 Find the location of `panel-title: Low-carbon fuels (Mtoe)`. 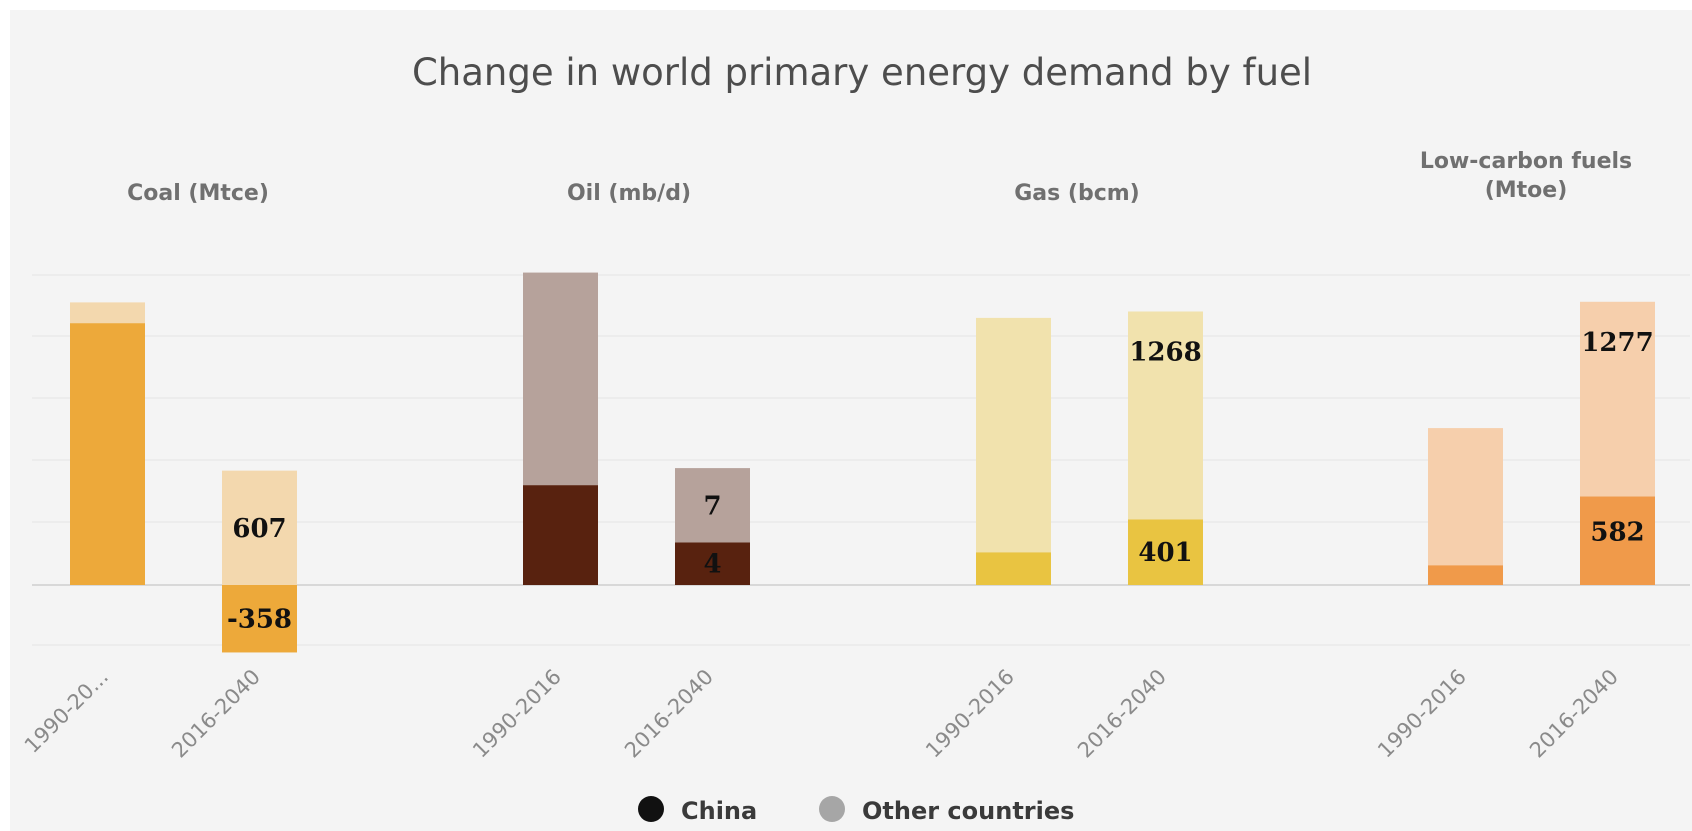

panel-title: Low-carbon fuels (Mtoe) is located at coordinates (1526, 176).